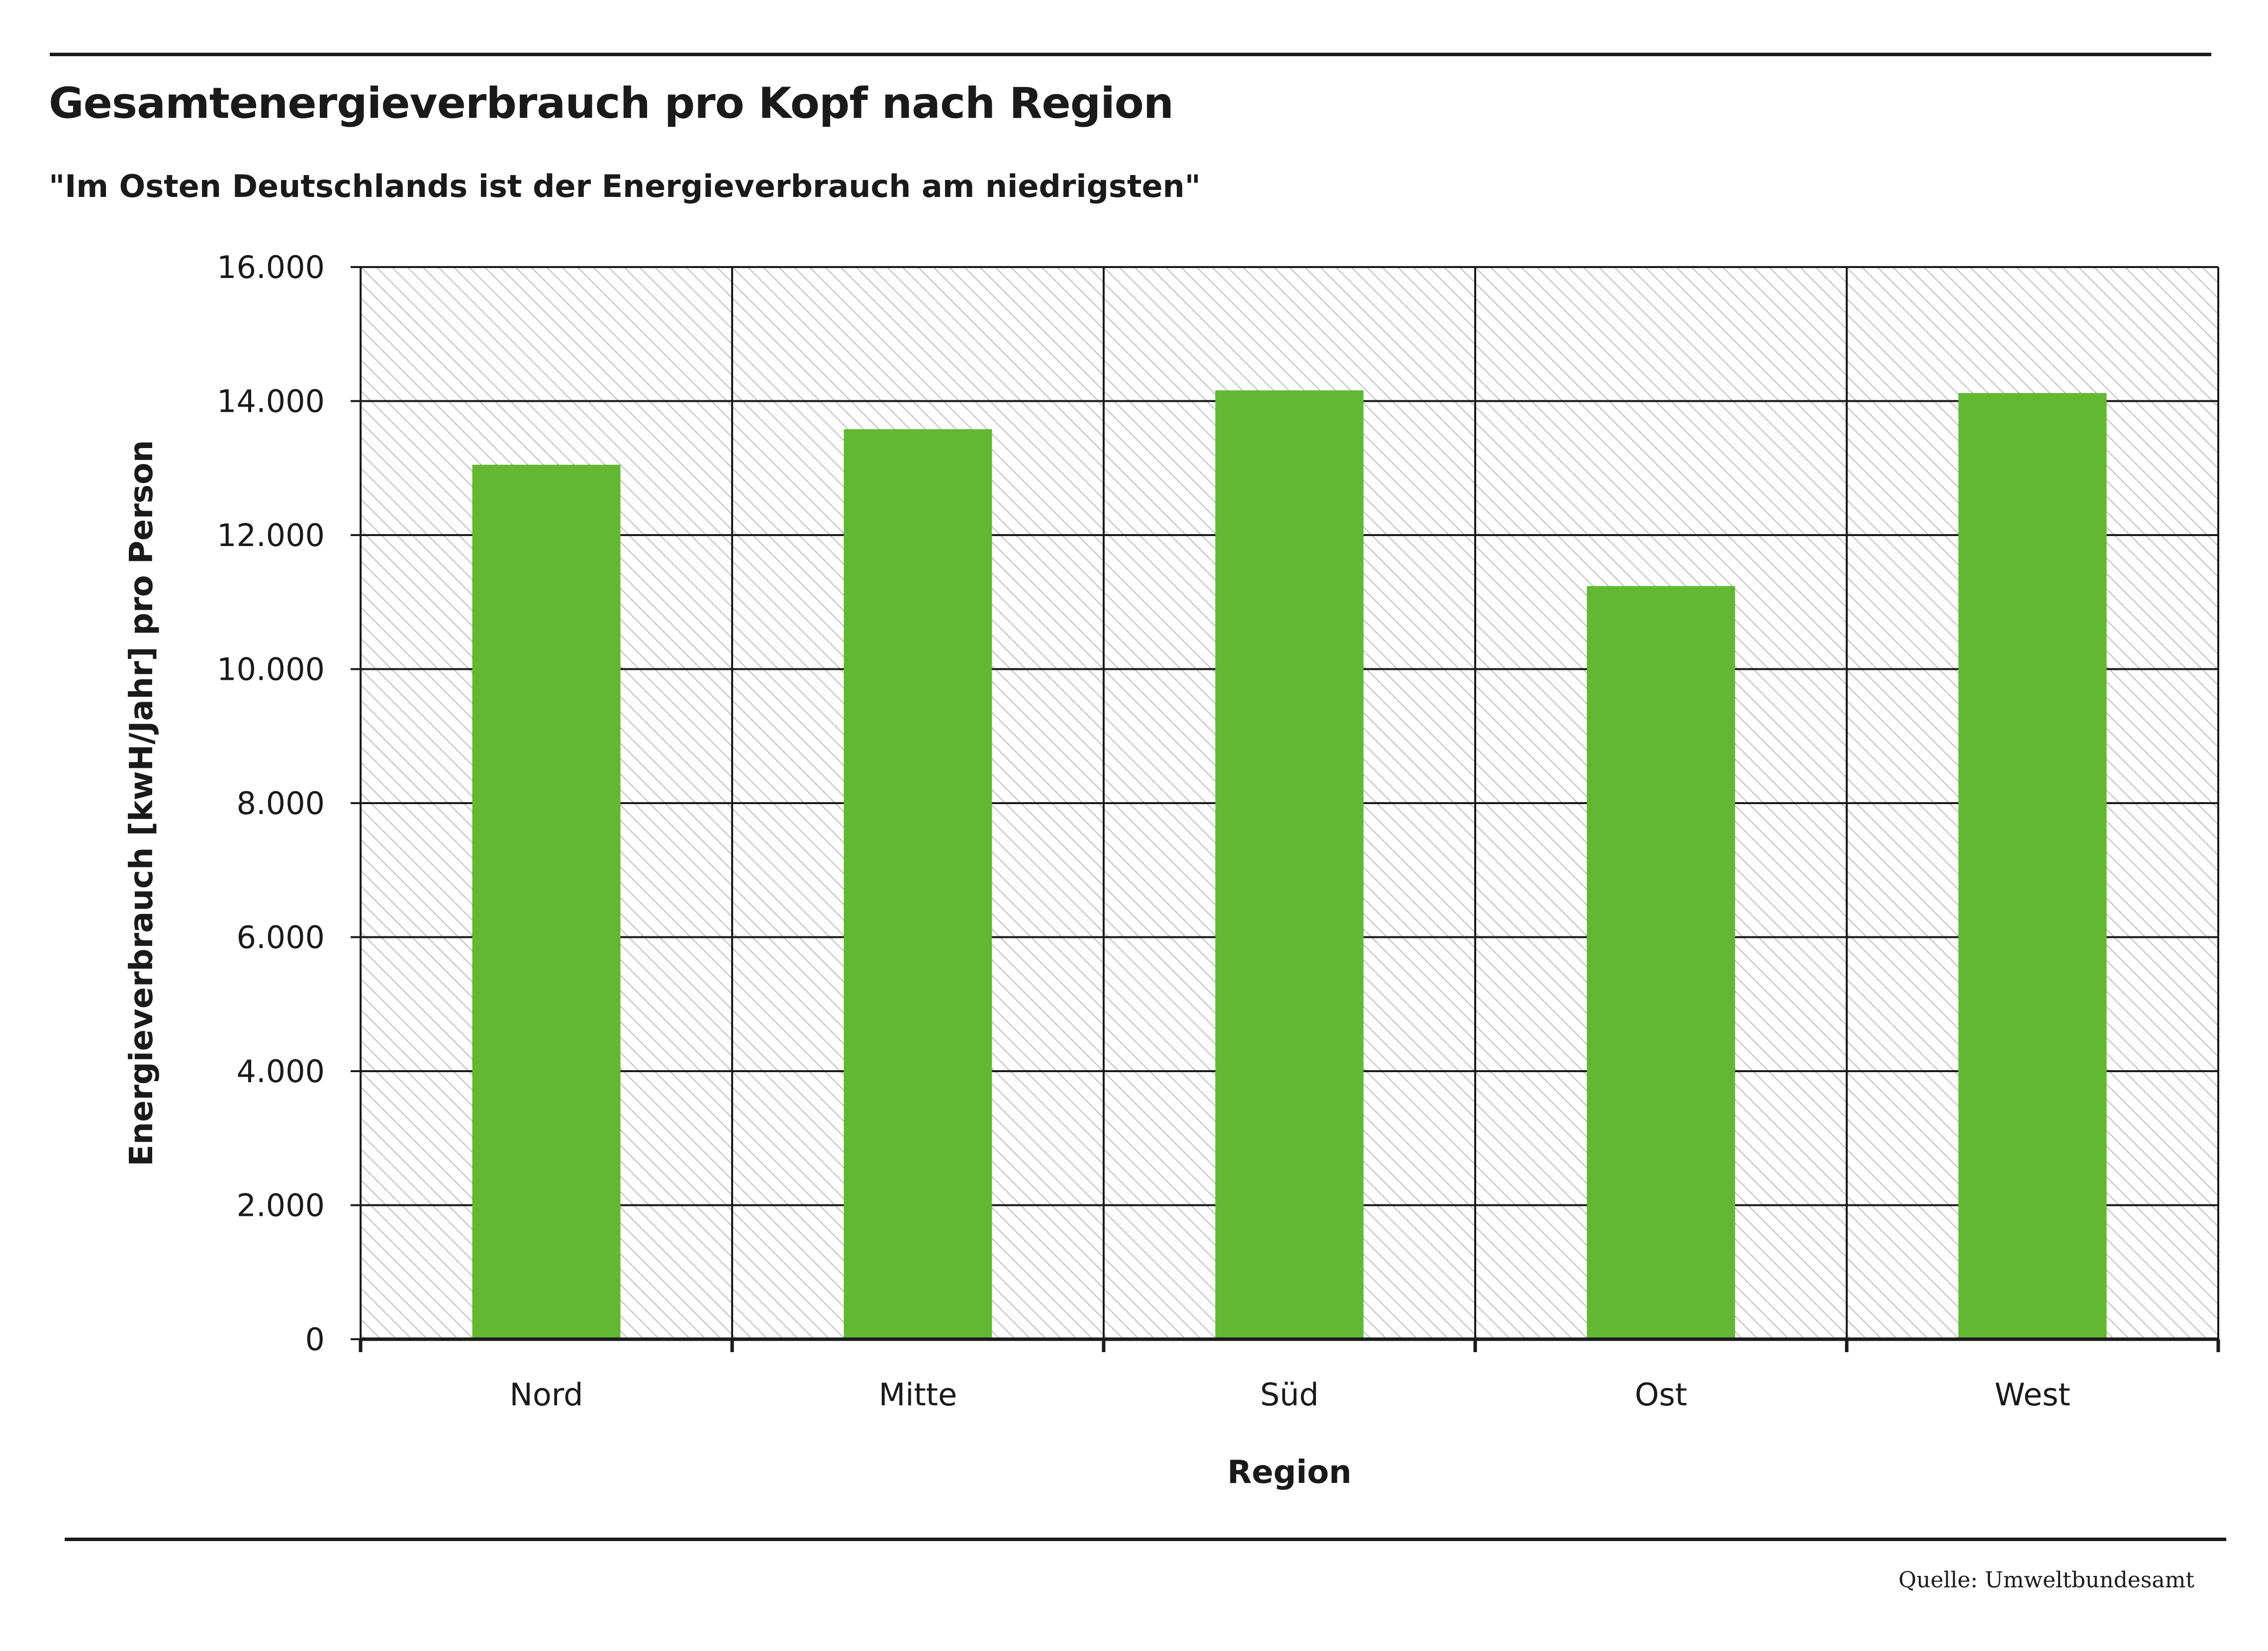 The width and height of the screenshot is (2268, 1651). Describe the element at coordinates (1290, 1472) in the screenshot. I see `x-axis-title: Region` at that location.